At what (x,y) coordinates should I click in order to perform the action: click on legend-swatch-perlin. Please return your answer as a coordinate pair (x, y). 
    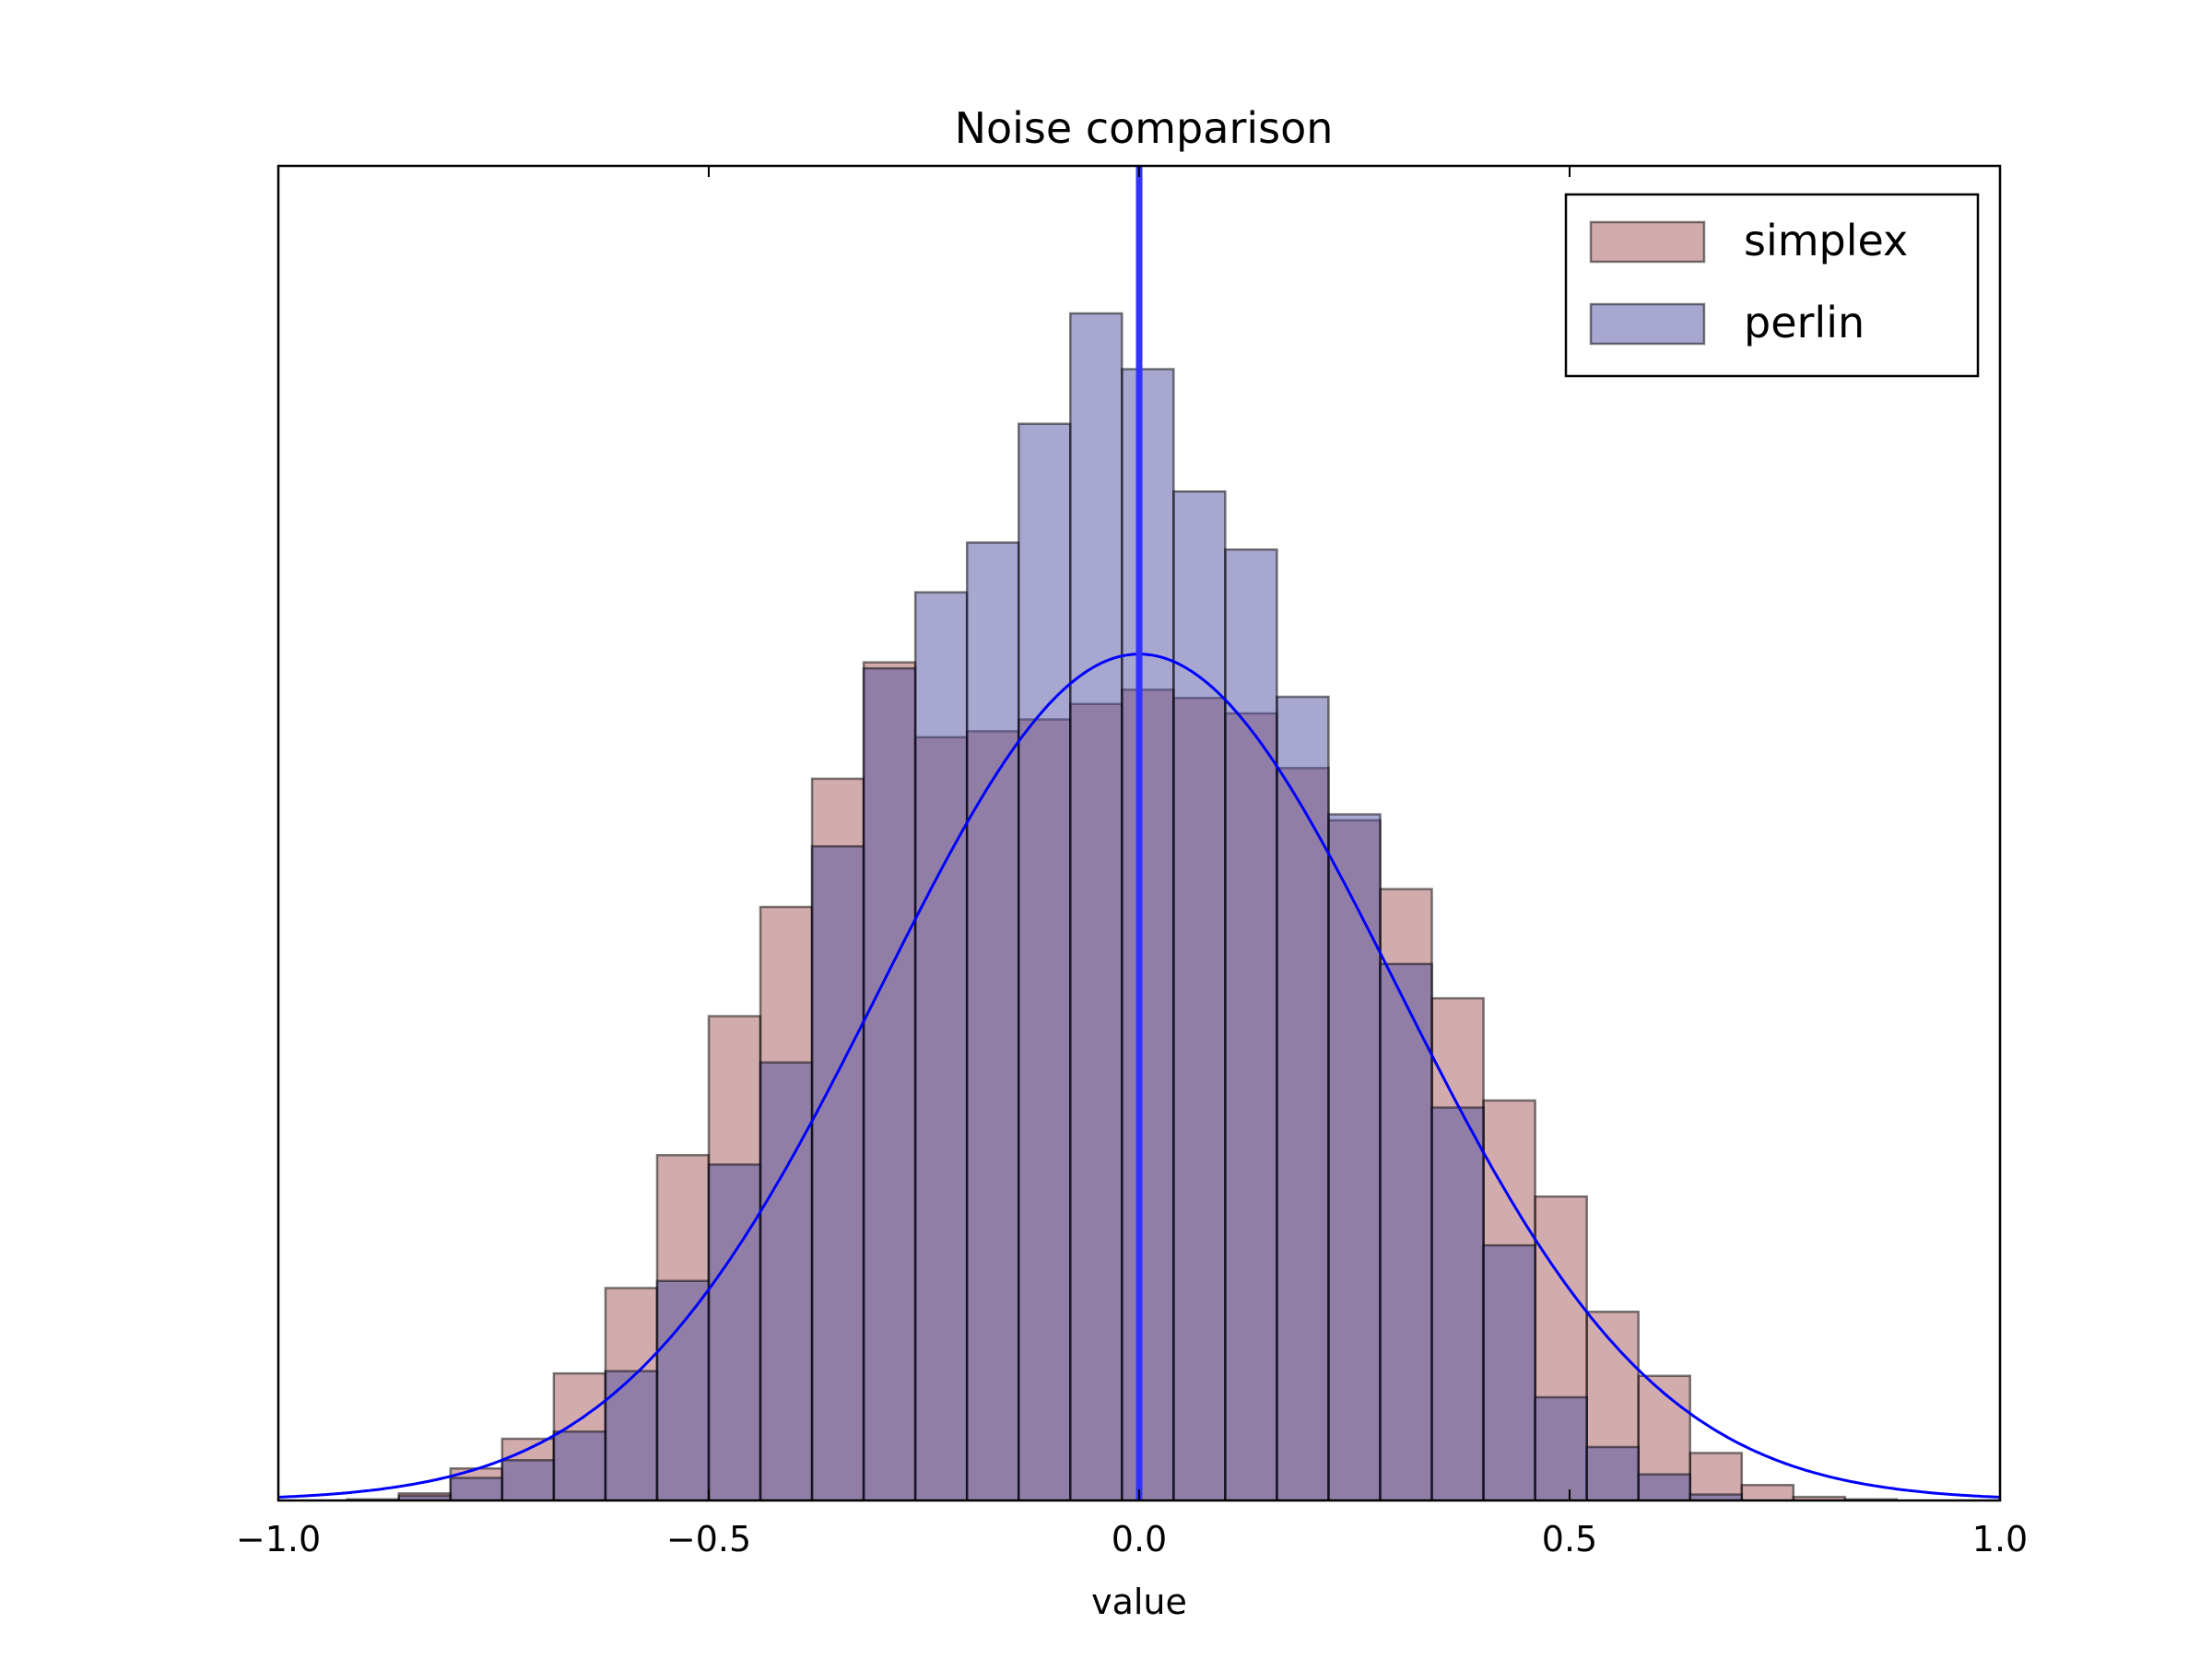
    Looking at the image, I should click on (1647, 324).